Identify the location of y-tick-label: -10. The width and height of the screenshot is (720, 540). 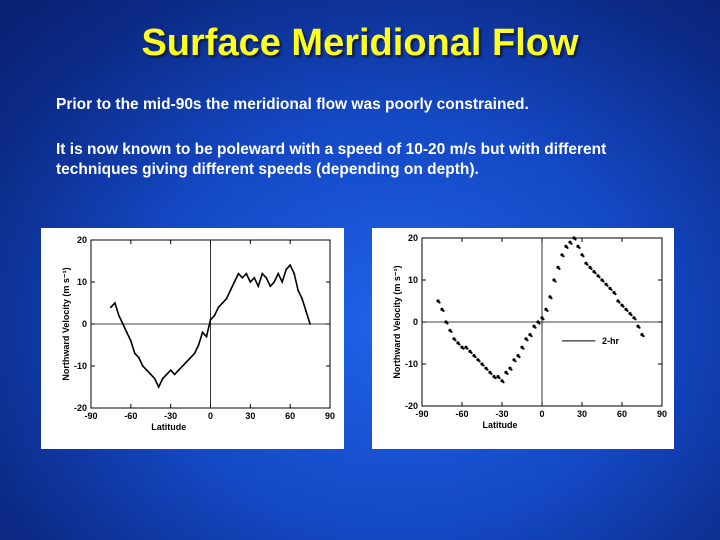
(411, 364).